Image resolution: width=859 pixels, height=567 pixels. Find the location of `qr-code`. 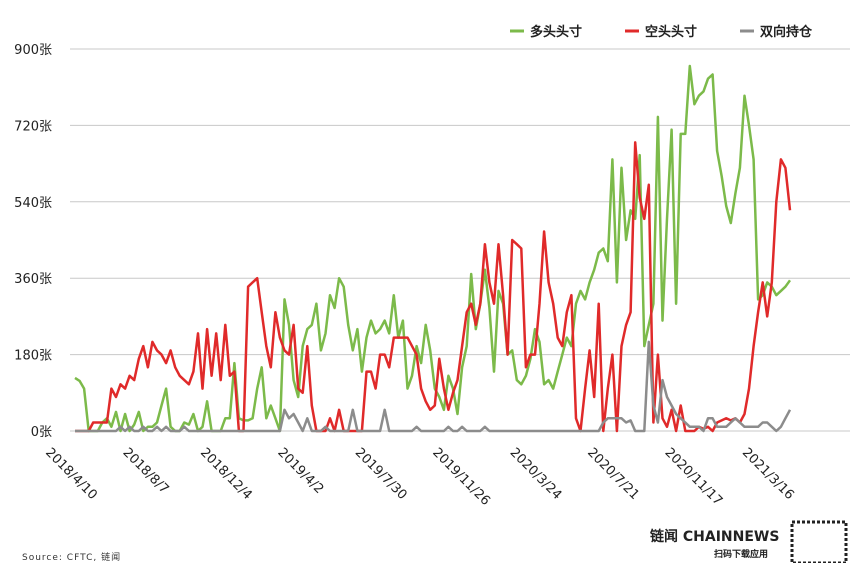

qr-code is located at coordinates (819, 542).